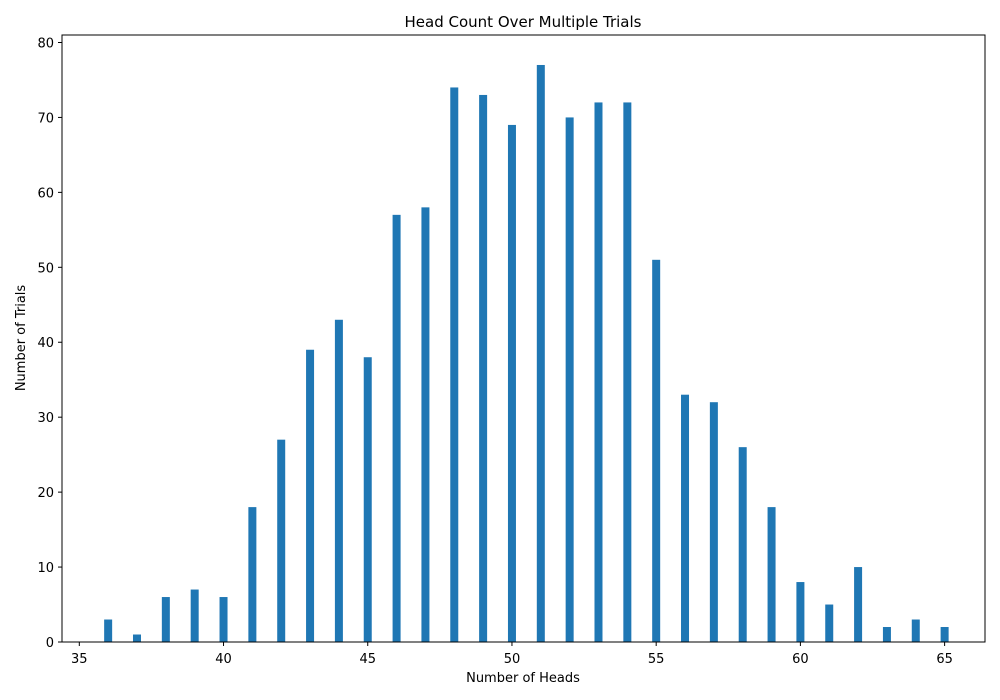 The width and height of the screenshot is (1000, 700). I want to click on y-tick-label: 80, so click(45, 43).